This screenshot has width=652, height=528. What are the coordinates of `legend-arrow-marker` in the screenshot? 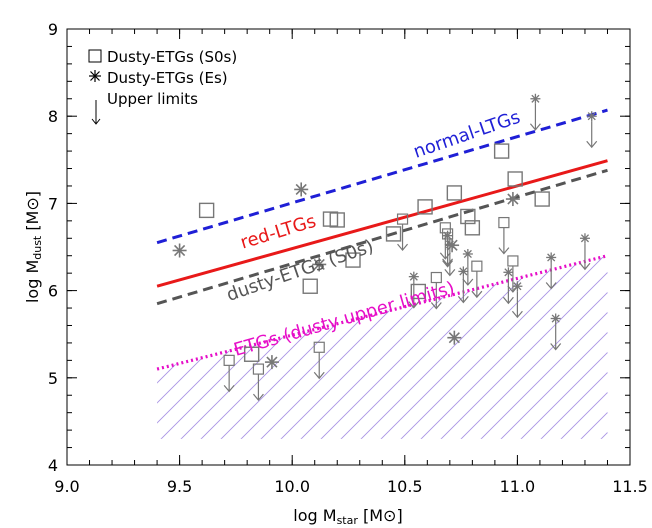 It's located at (96, 112).